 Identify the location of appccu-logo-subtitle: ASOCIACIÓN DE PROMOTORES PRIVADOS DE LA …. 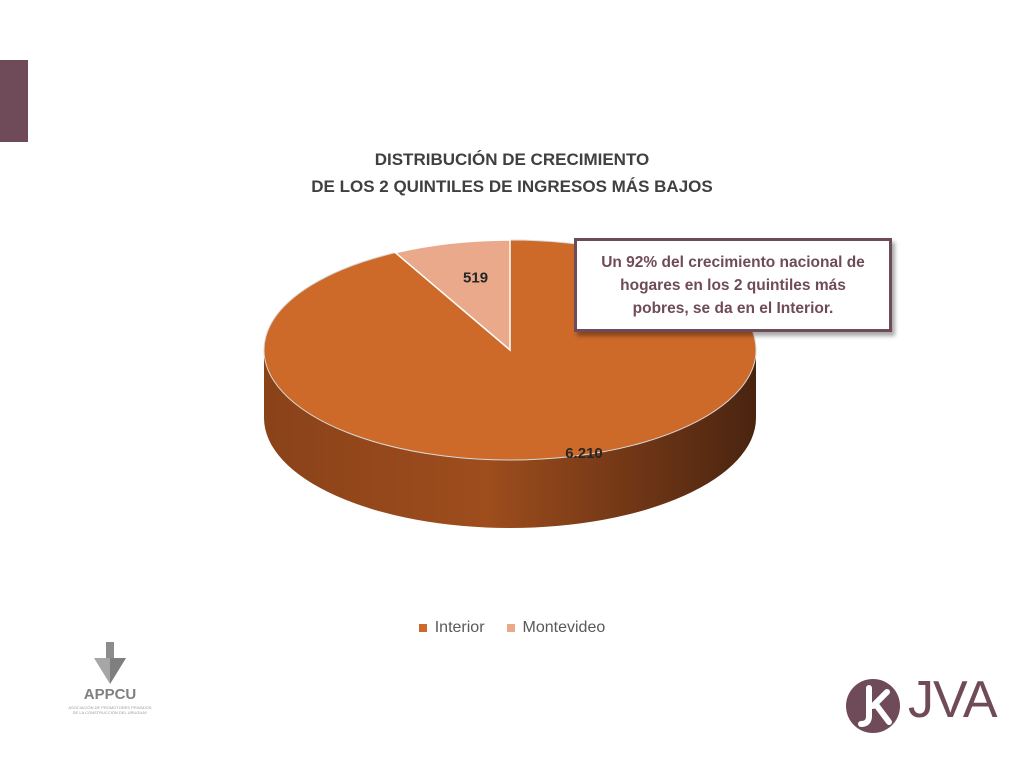
(110, 710).